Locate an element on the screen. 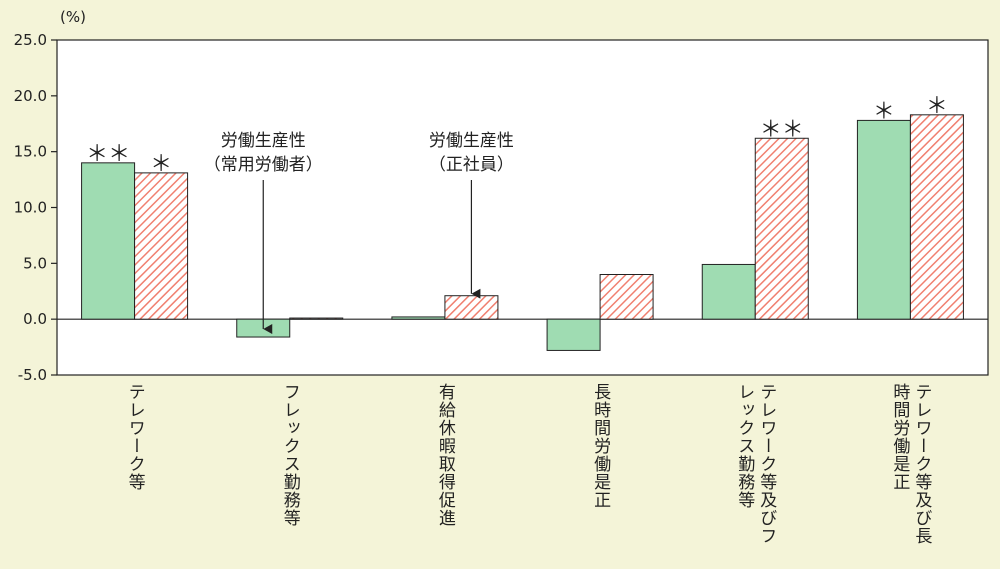  category-label: 長時間労働是正 is located at coordinates (600, 446).